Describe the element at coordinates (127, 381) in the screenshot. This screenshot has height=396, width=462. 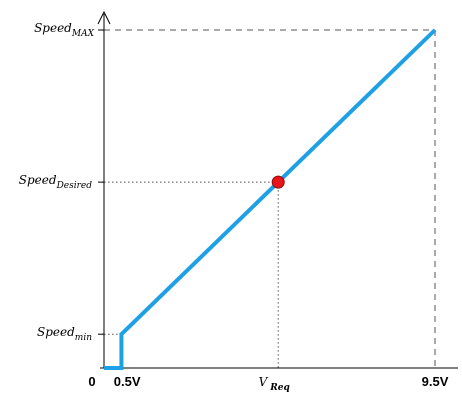
I see `x-tick-label-0-5v: 0.5V` at that location.